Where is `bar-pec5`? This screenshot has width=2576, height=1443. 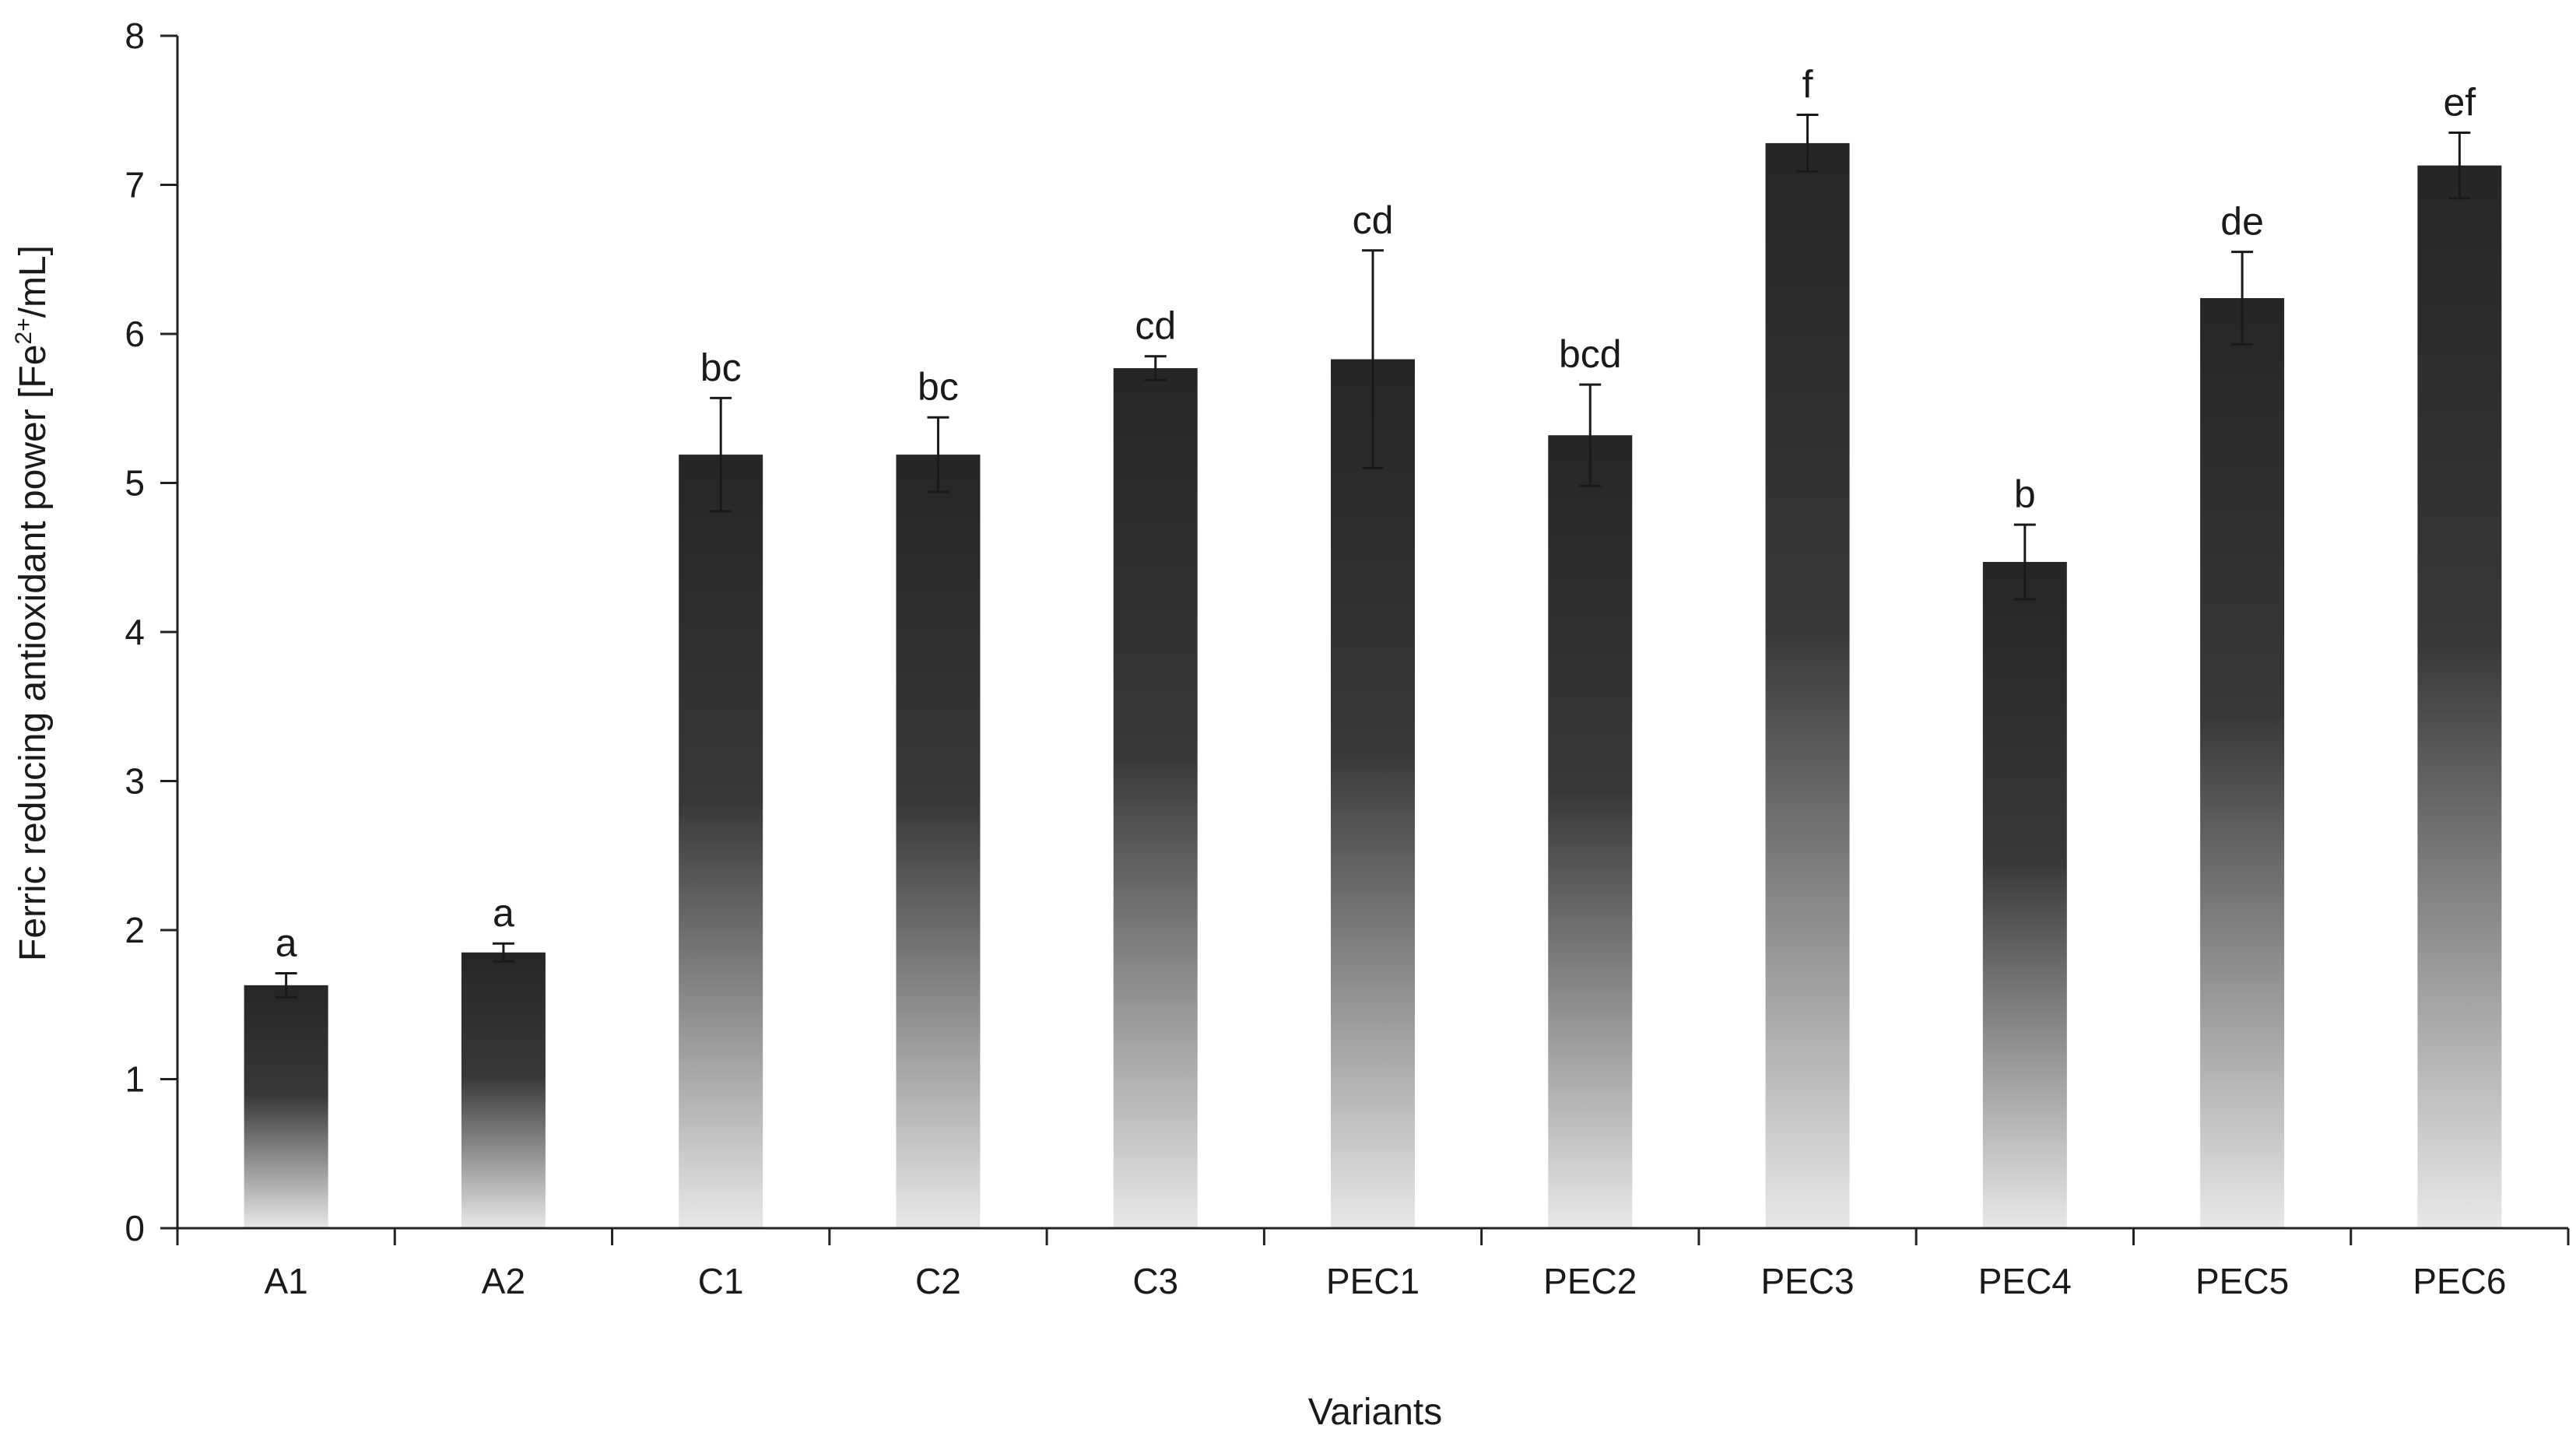
bar-pec5 is located at coordinates (2243, 763).